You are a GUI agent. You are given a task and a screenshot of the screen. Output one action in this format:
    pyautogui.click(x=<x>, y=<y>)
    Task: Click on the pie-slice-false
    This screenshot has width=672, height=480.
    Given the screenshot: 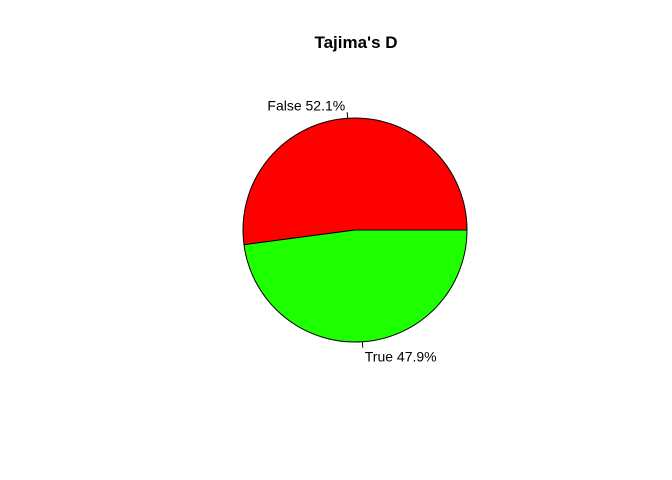 What is the action you would take?
    pyautogui.click(x=355, y=181)
    